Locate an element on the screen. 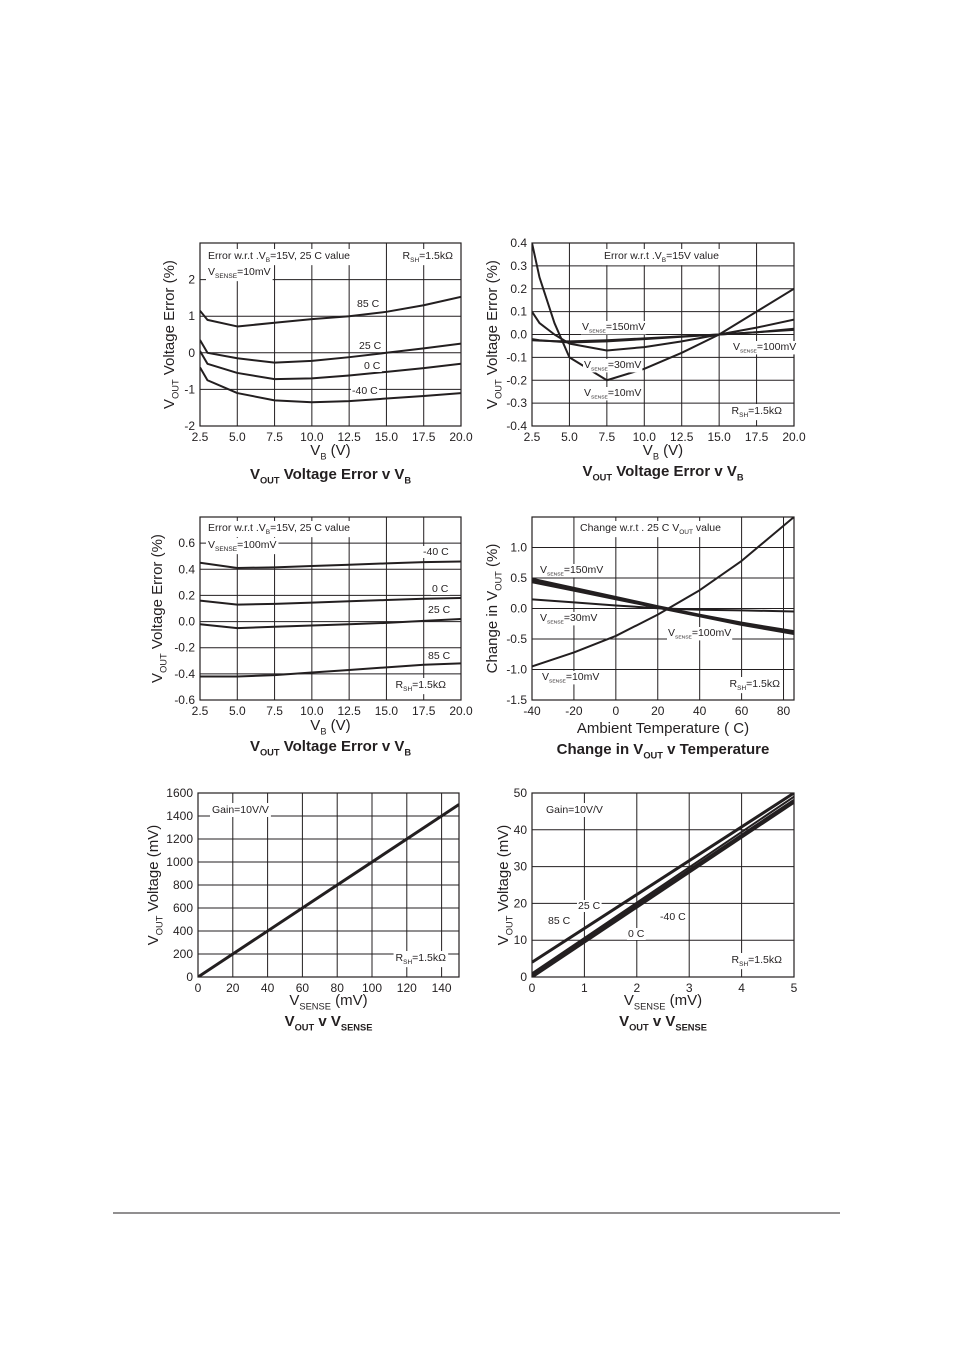  x-tick-label: 12.5 is located at coordinates (349, 711).